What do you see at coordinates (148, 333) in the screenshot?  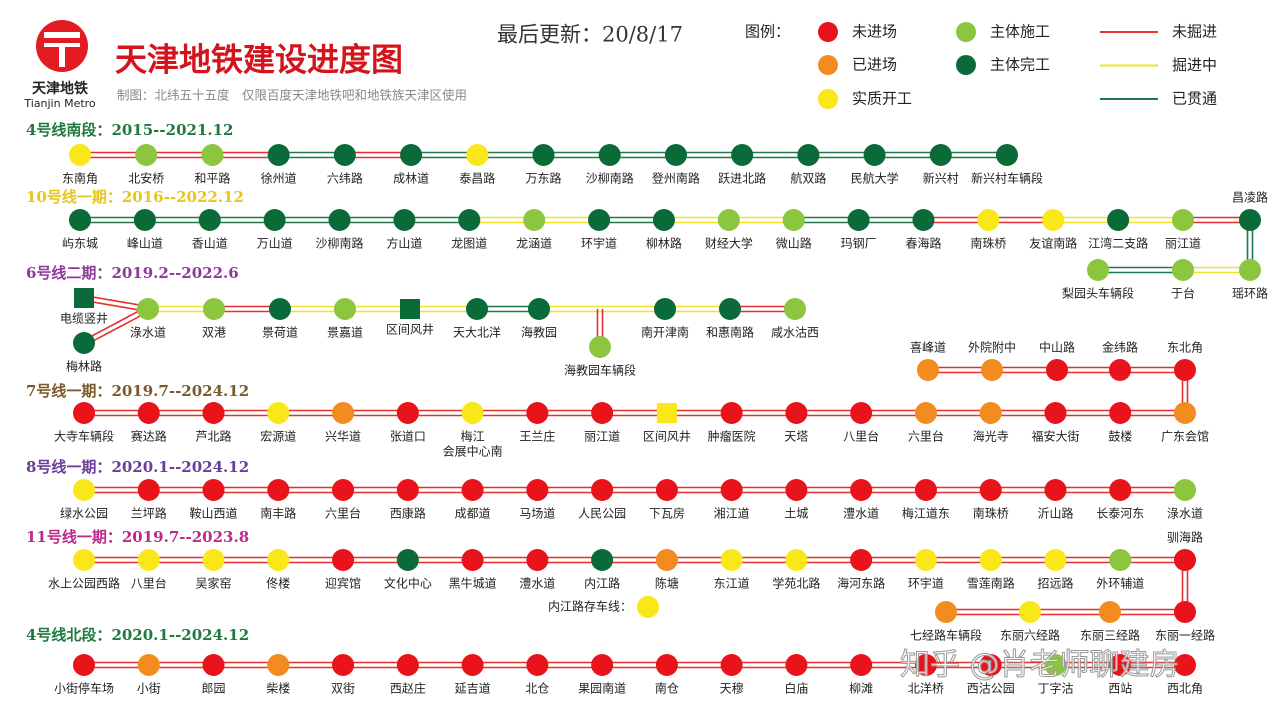 I see `station-label: 淥水道` at bounding box center [148, 333].